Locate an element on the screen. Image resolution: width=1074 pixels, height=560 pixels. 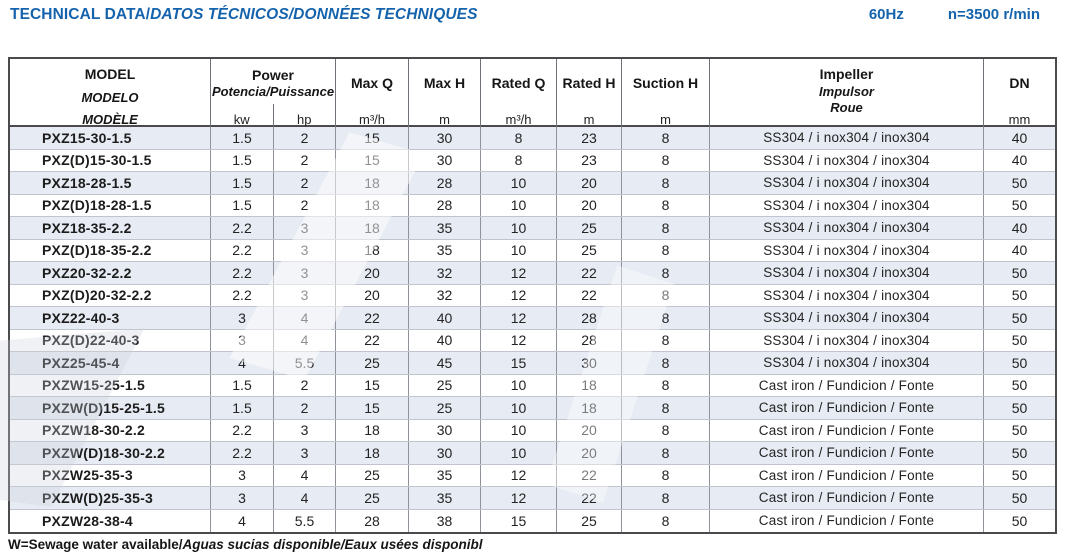
impeller-cell: Cast iron / Fundicion / Fonte is located at coordinates (847, 520).